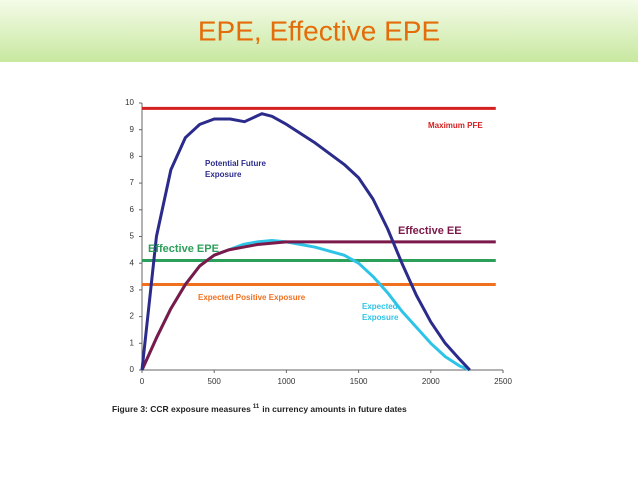 Image resolution: width=638 pixels, height=479 pixels. What do you see at coordinates (132, 369) in the screenshot?
I see `y-tick-label: 0` at bounding box center [132, 369].